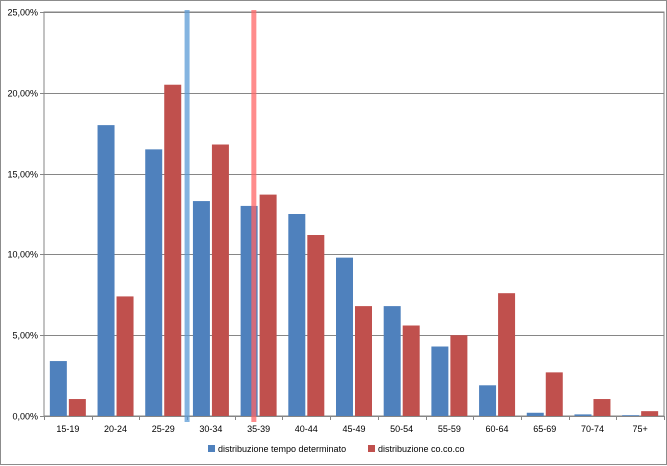 The height and width of the screenshot is (466, 667). Describe the element at coordinates (254, 216) in the screenshot. I see `reference-line-red` at that location.